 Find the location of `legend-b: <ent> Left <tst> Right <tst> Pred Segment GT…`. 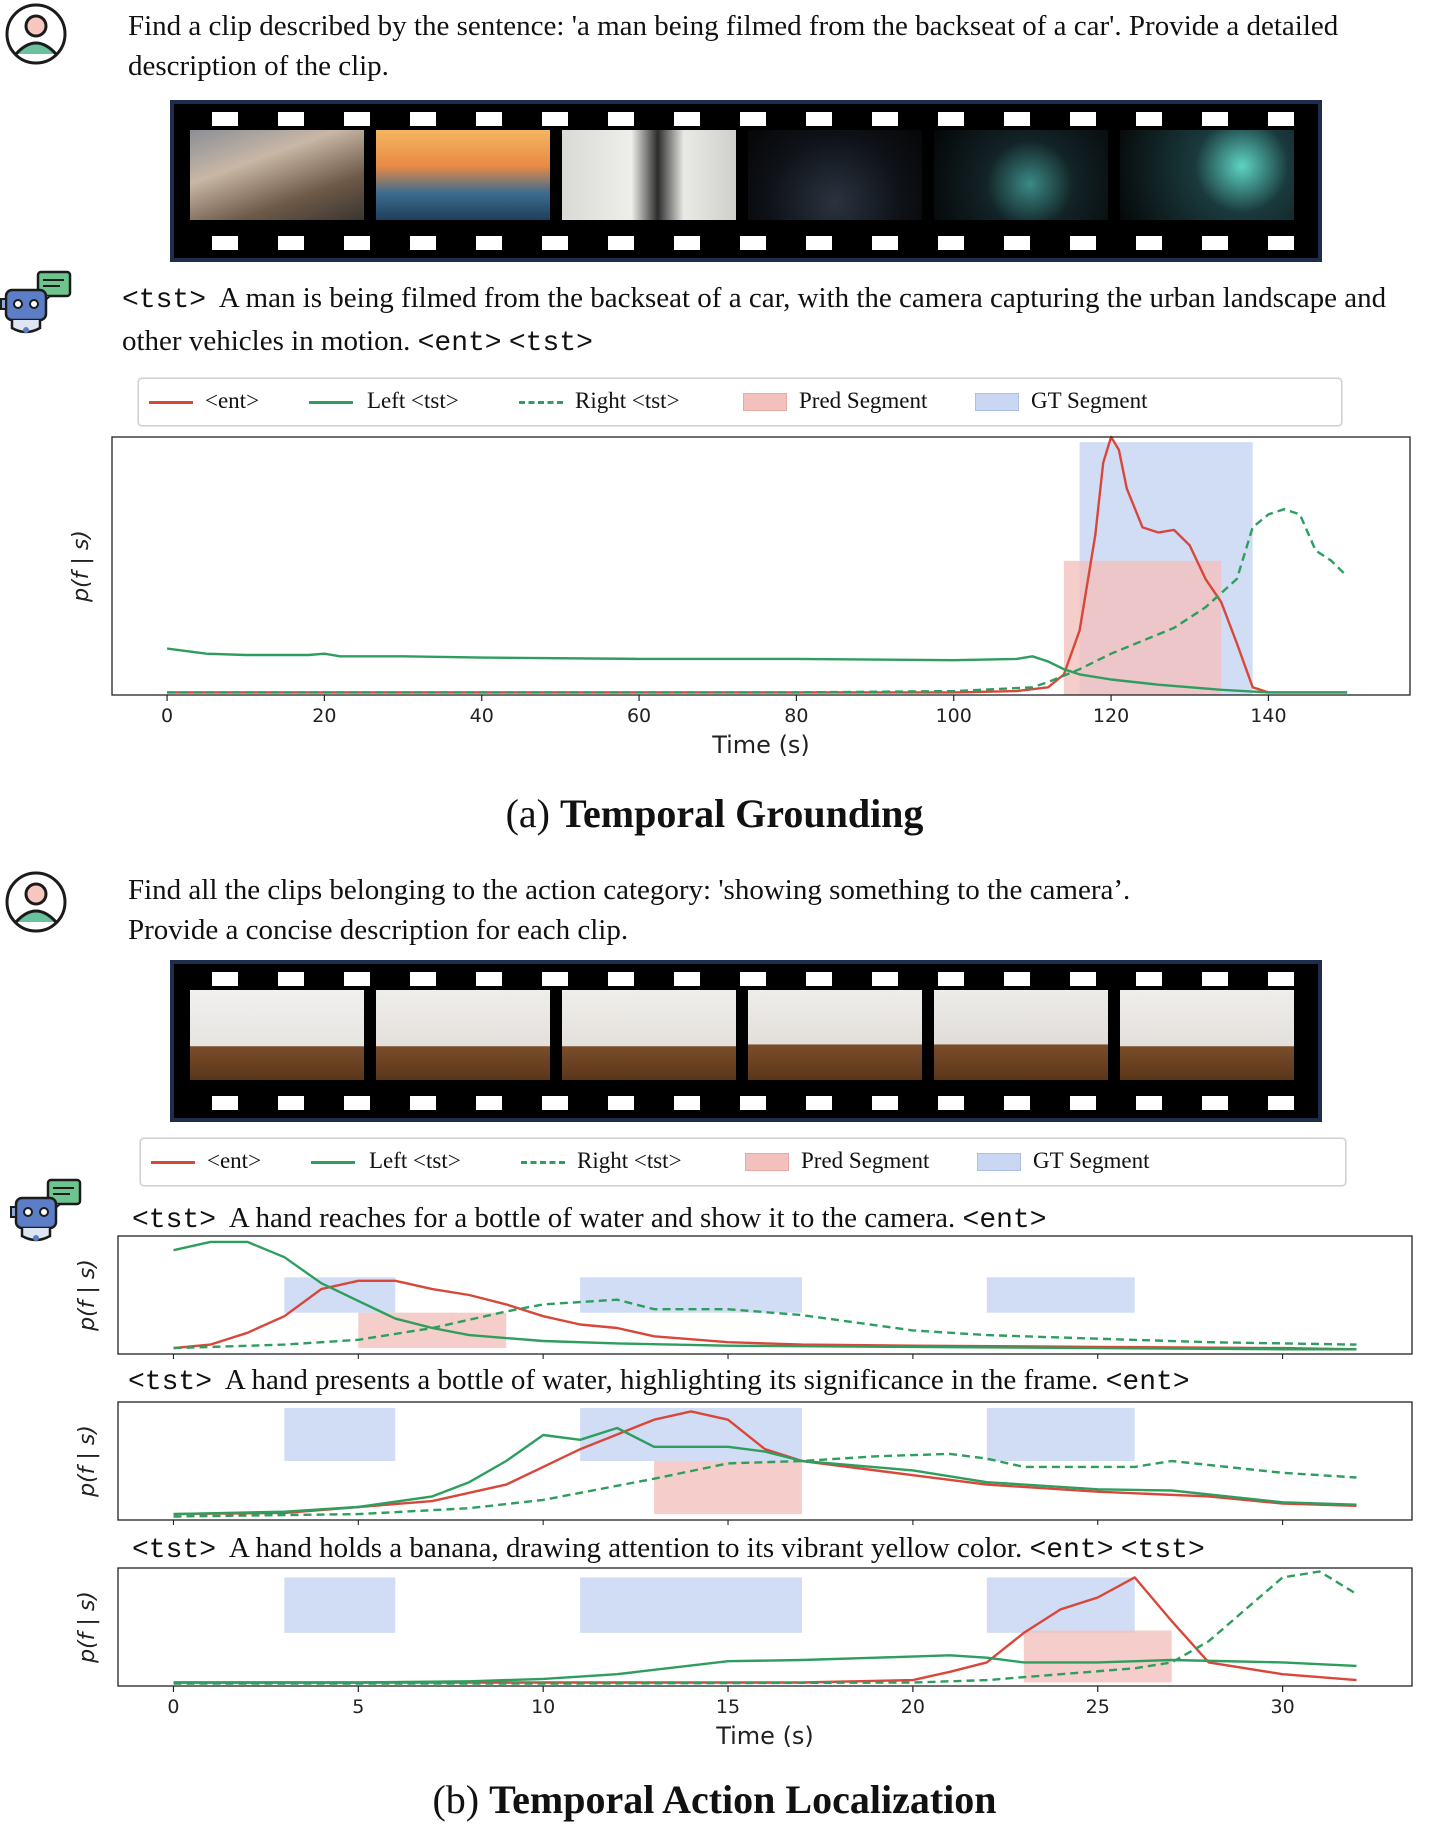

legend-b: <ent> Left <tst> Right <tst> Pred Segment GT… is located at coordinates (743, 1162).